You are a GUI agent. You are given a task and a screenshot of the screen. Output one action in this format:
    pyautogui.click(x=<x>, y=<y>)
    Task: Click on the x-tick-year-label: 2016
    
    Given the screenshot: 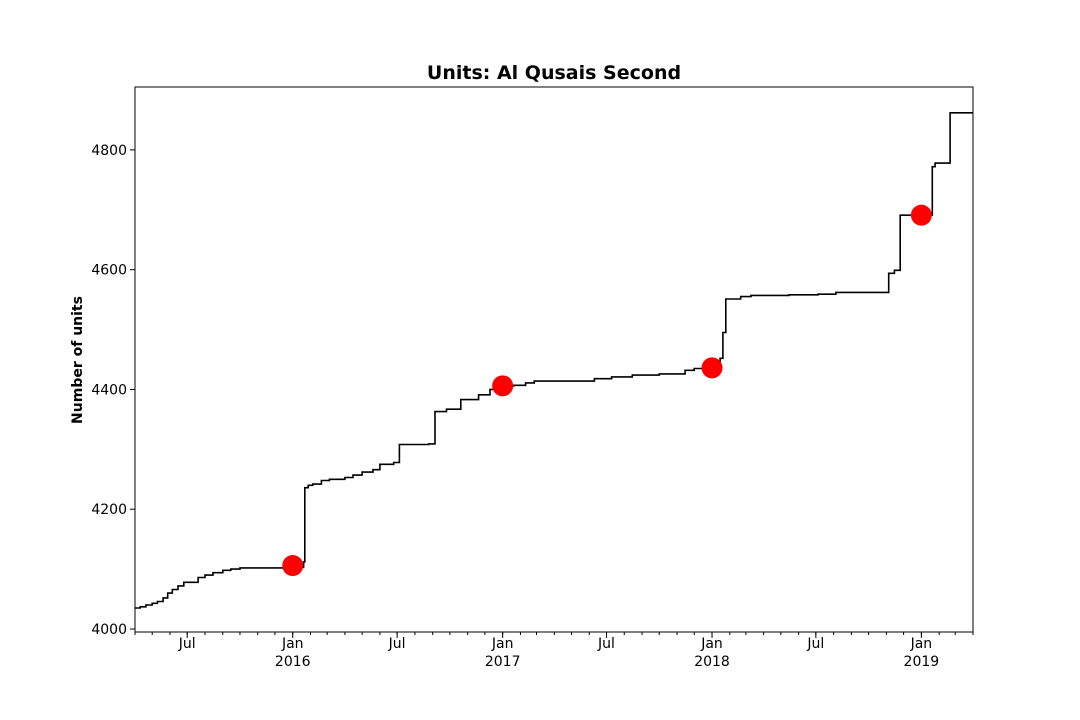 What is the action you would take?
    pyautogui.click(x=293, y=662)
    